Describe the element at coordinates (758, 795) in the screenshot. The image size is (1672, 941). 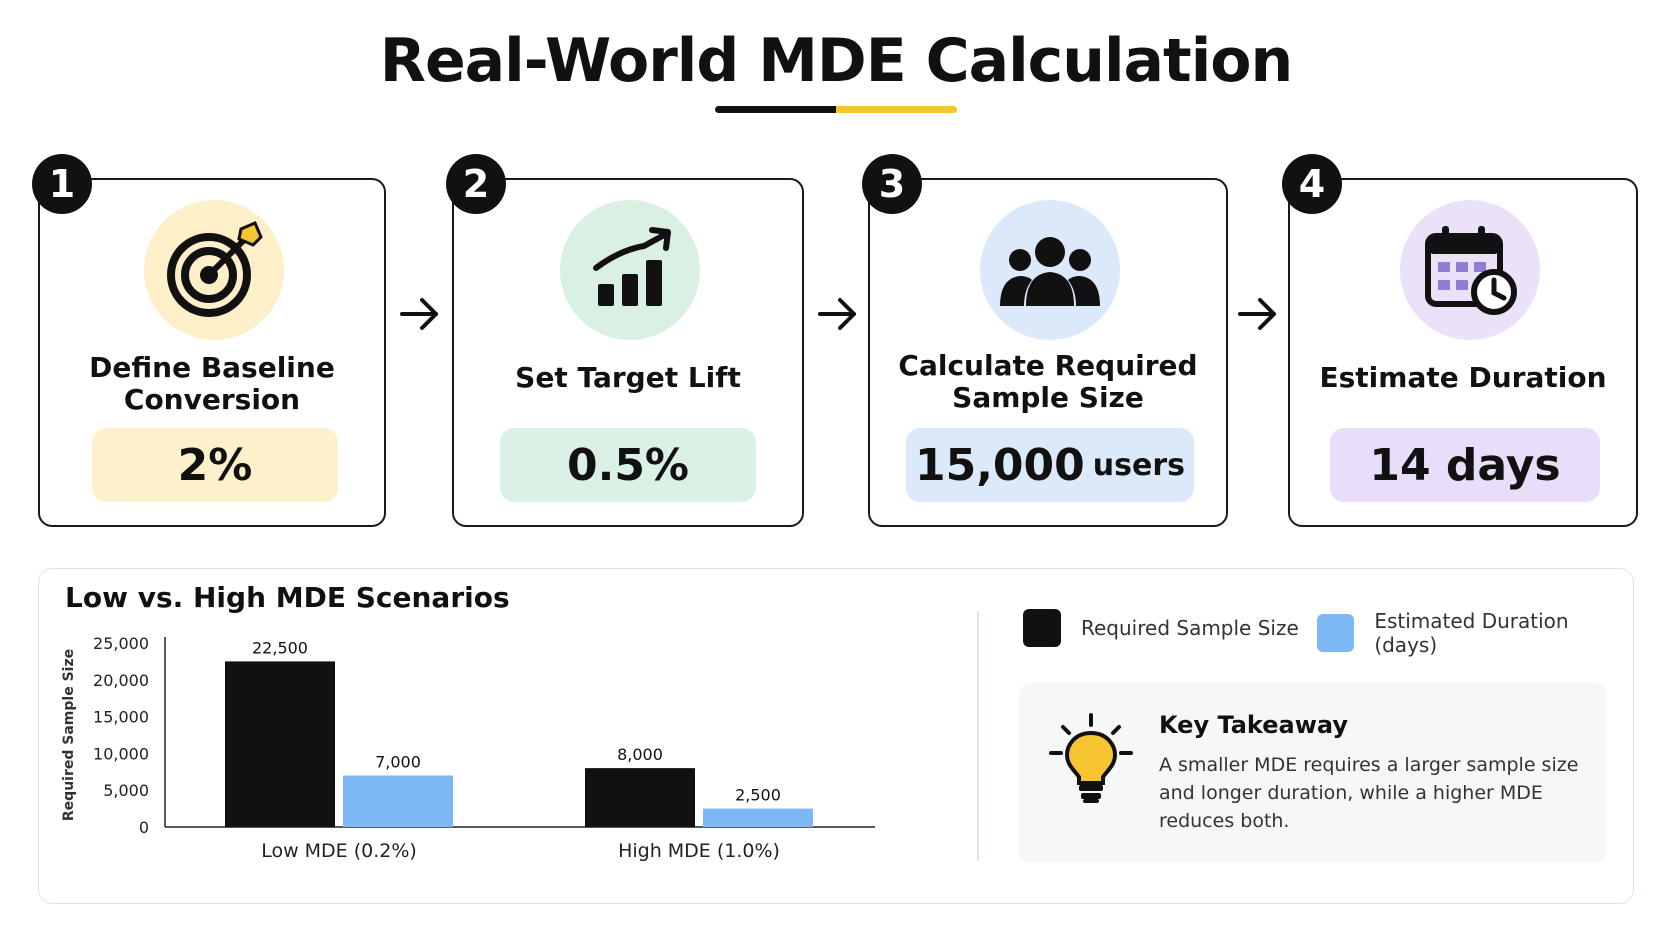
I see `bar-value-label: 2,500` at that location.